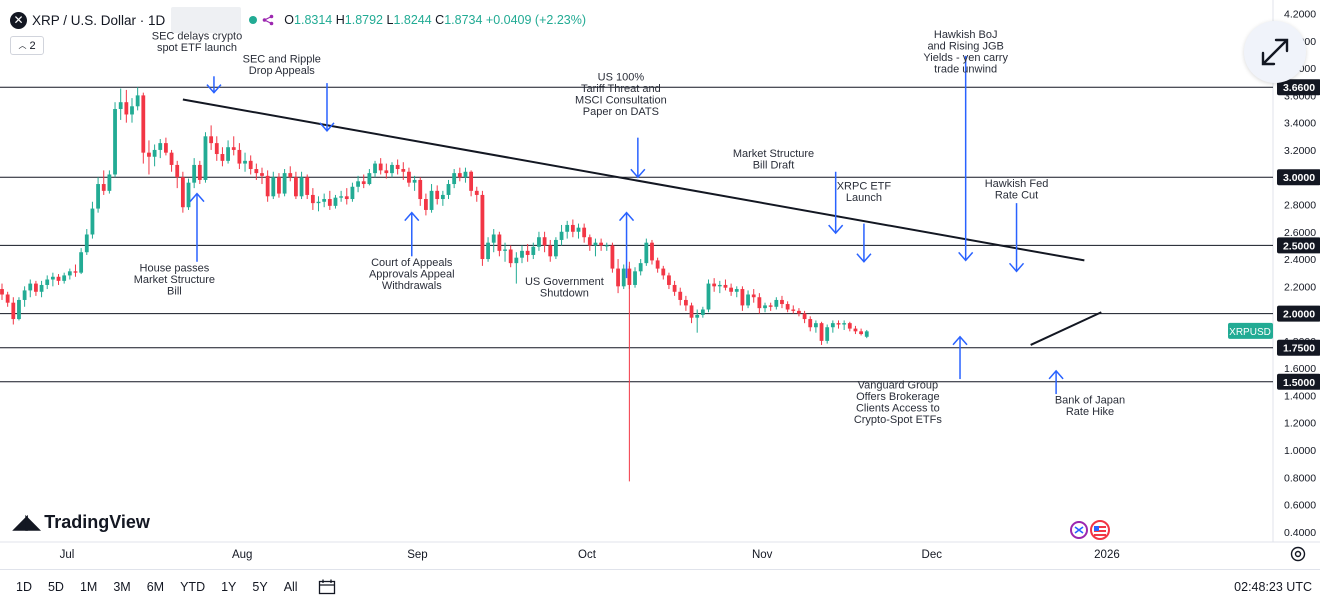 This screenshot has height=612, width=1320. Describe the element at coordinates (99, 20) in the screenshot. I see `symbol-title: XRP / U.S. Dollar · 1D` at that location.